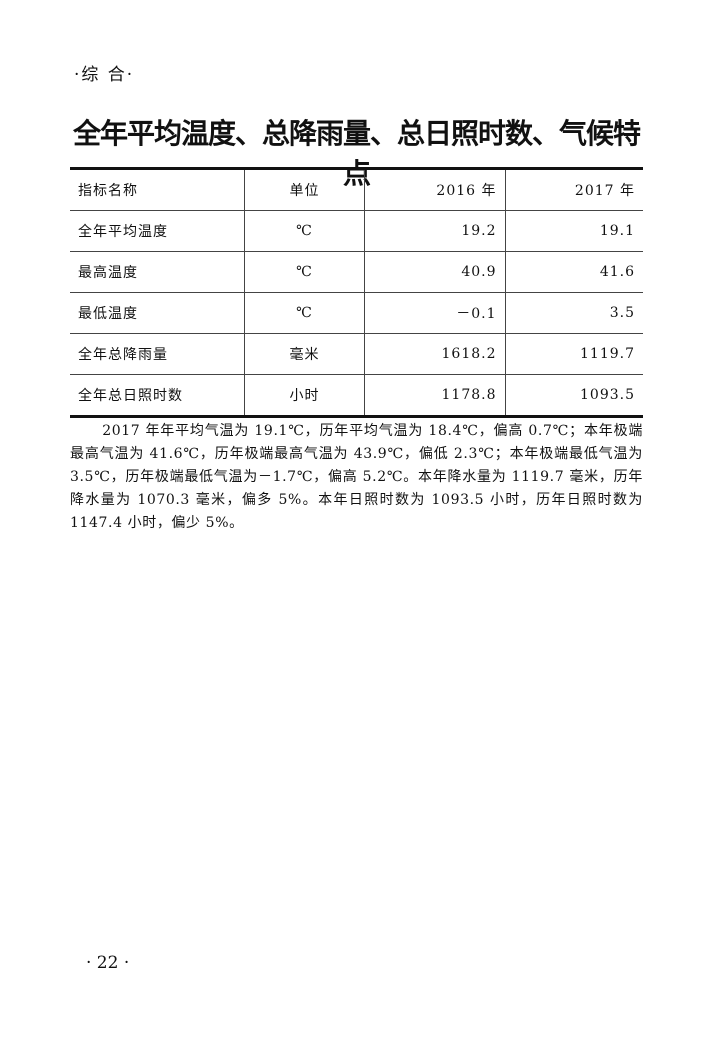  I want to click on table-cell: 40.9, so click(435, 272).